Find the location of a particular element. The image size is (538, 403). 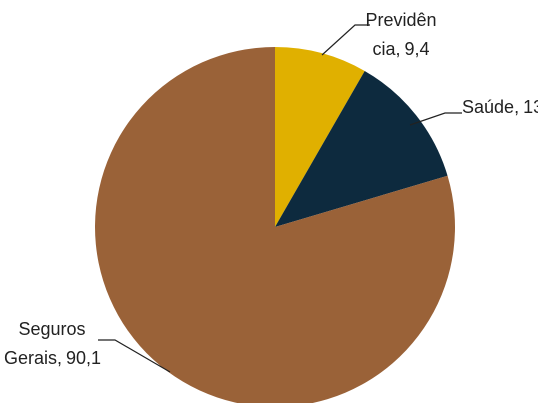

slice-label: Saúde,13,7 is located at coordinates (500, 107).